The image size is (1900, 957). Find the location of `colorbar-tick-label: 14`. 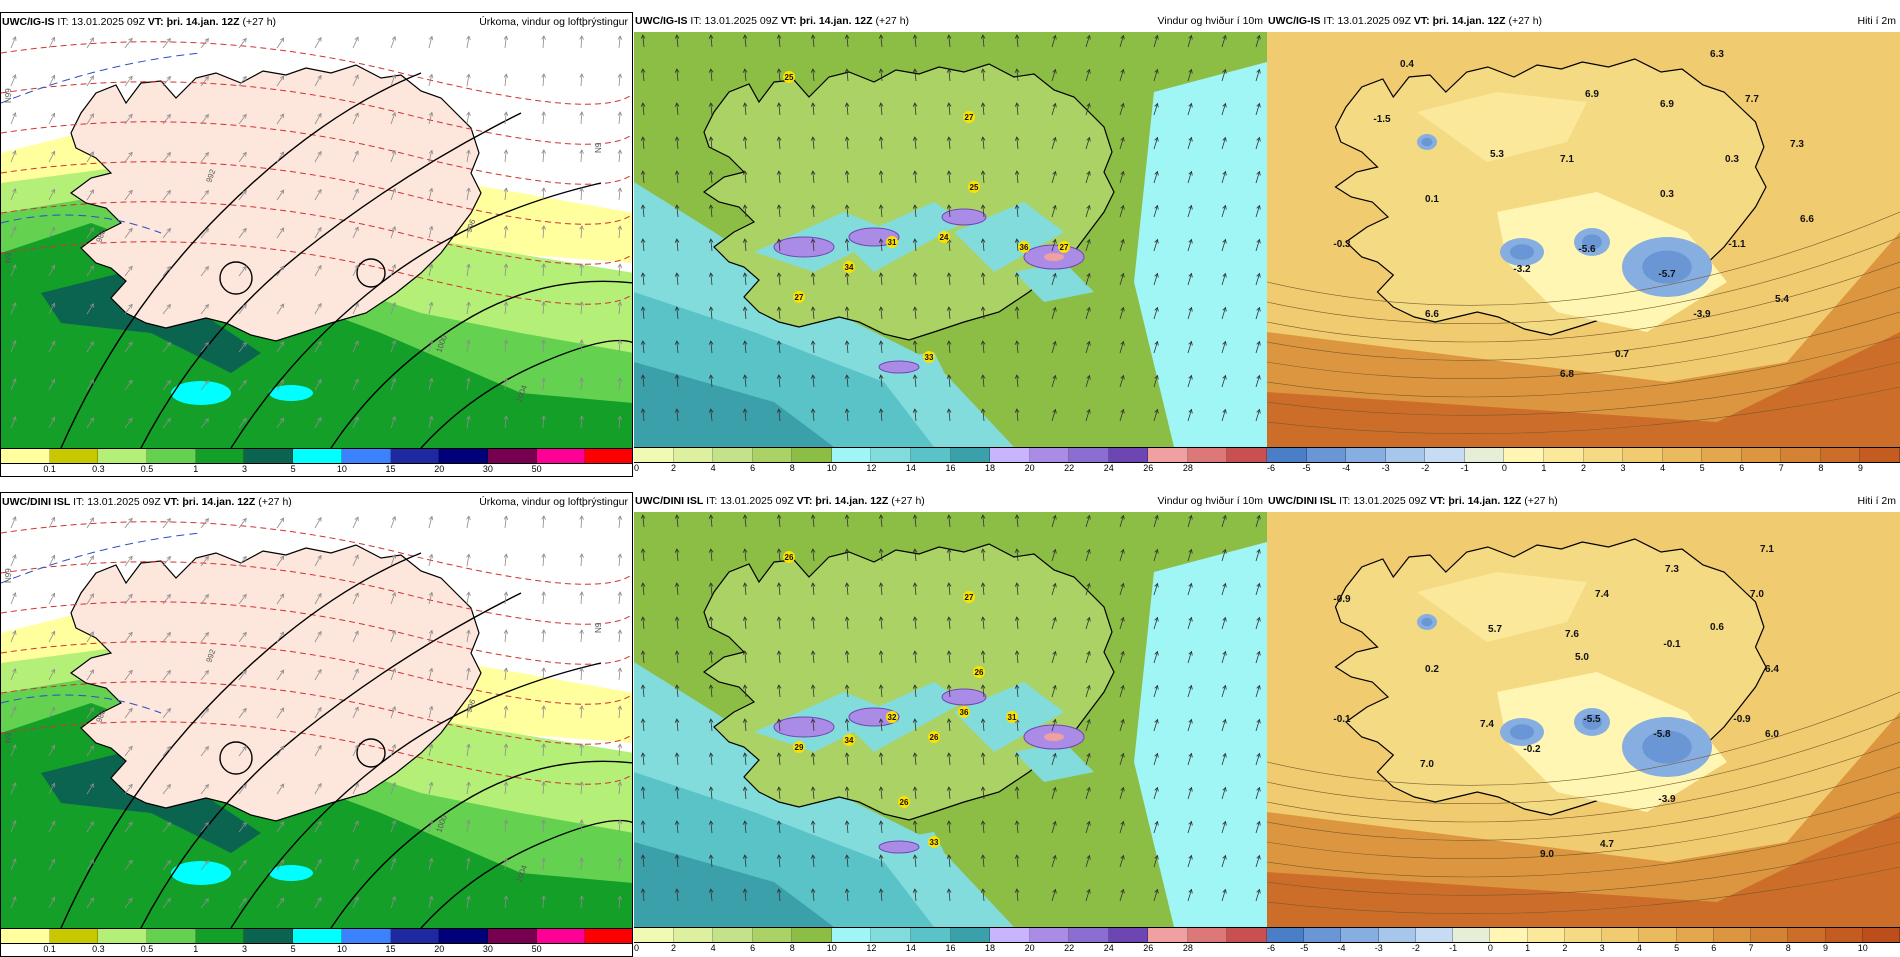

colorbar-tick-label: 14 is located at coordinates (910, 948).